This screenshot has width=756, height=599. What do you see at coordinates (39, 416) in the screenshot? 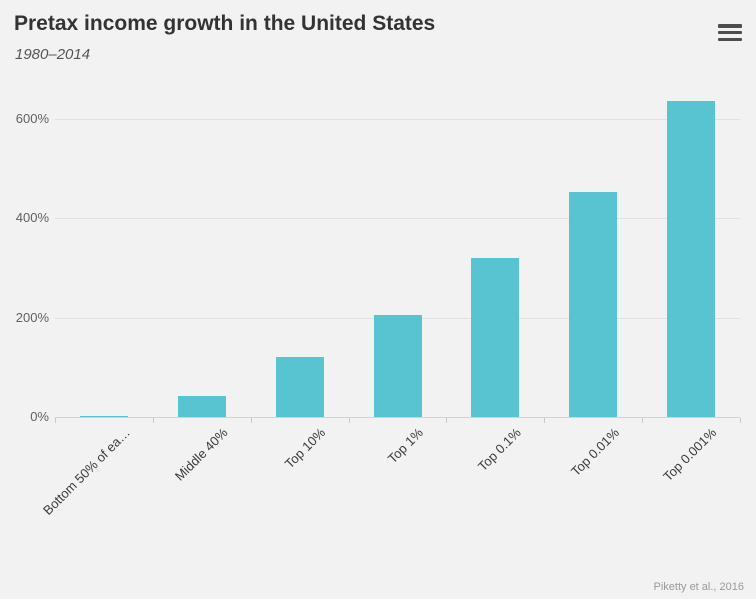
I see `y-axis-label: 0%` at bounding box center [39, 416].